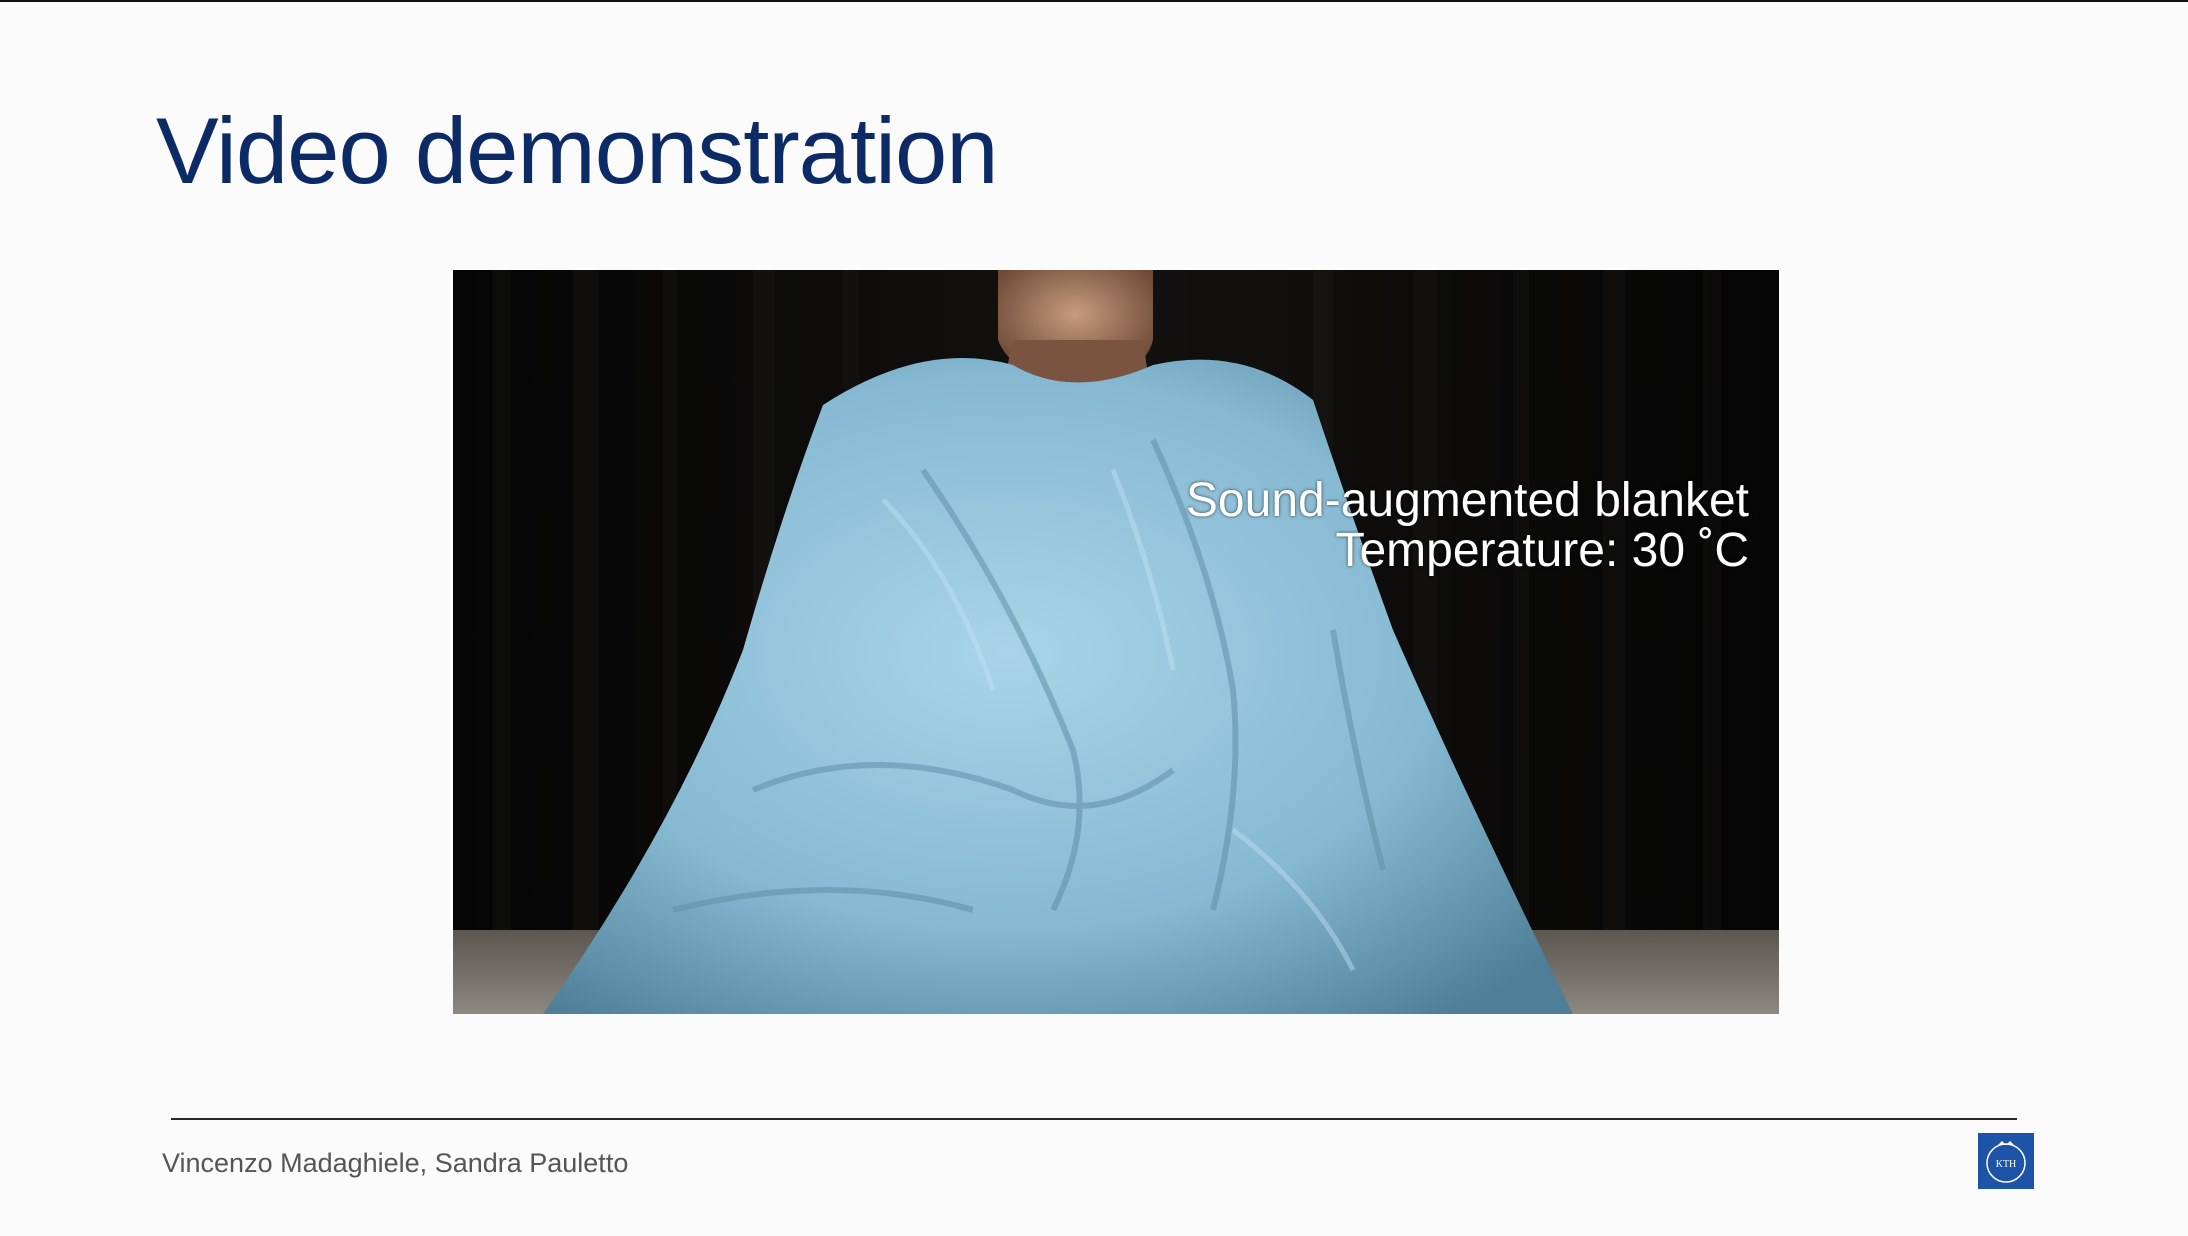 The height and width of the screenshot is (1236, 2188). Describe the element at coordinates (2006, 1164) in the screenshot. I see `logo-text: KTH` at that location.